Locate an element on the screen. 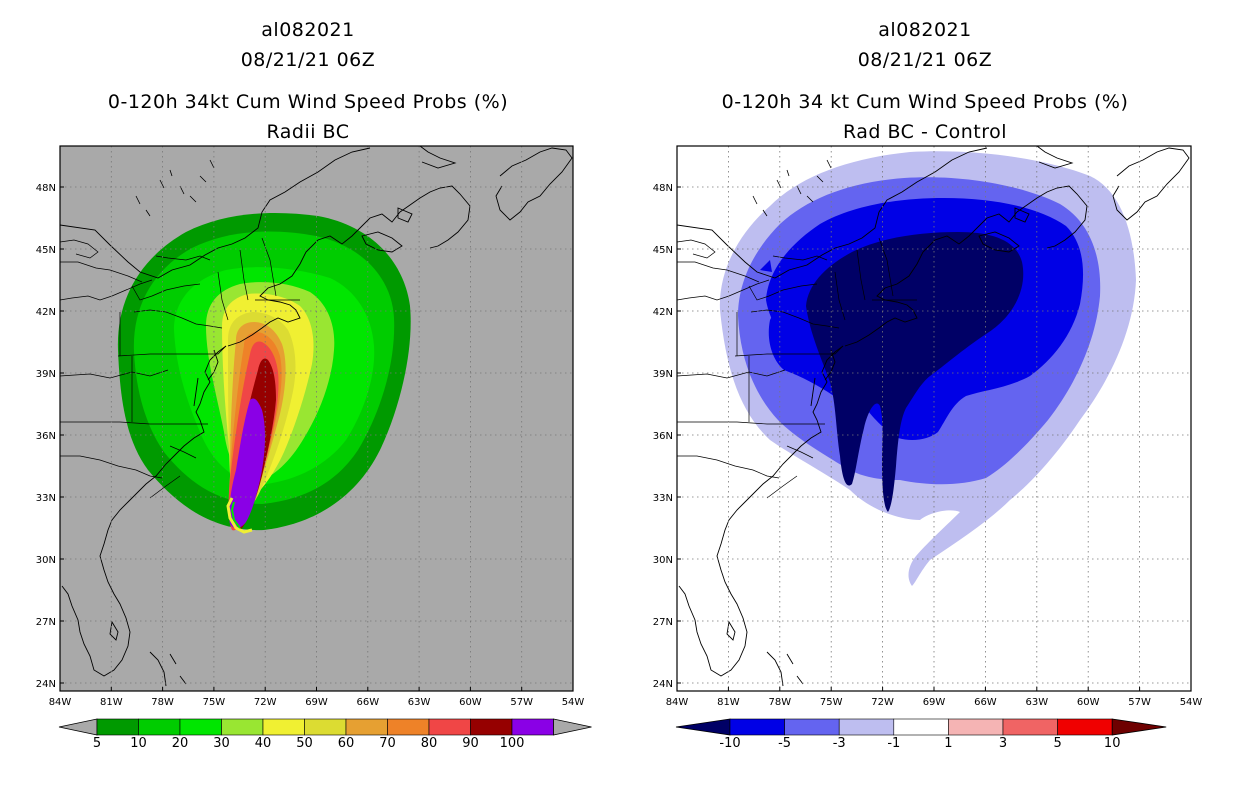 The width and height of the screenshot is (1236, 800). colorbar-label: 30 is located at coordinates (221, 743).